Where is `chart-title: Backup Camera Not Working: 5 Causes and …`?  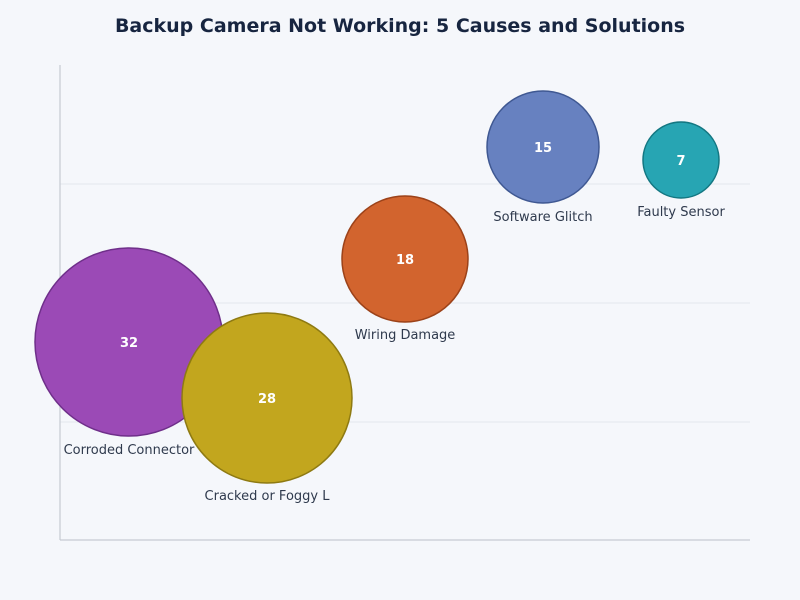 chart-title: Backup Camera Not Working: 5 Causes and … is located at coordinates (400, 26).